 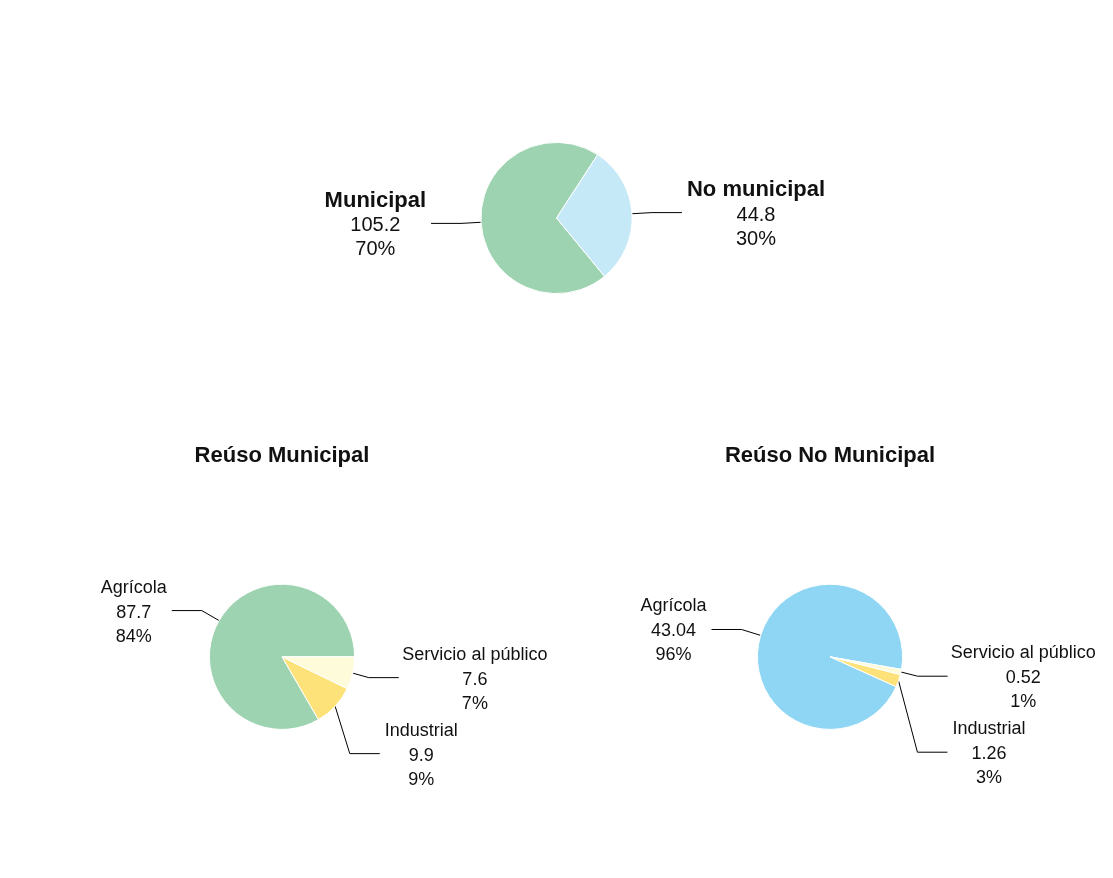 What do you see at coordinates (673, 642) in the screenshot?
I see `data-label: 43.04 96%` at bounding box center [673, 642].